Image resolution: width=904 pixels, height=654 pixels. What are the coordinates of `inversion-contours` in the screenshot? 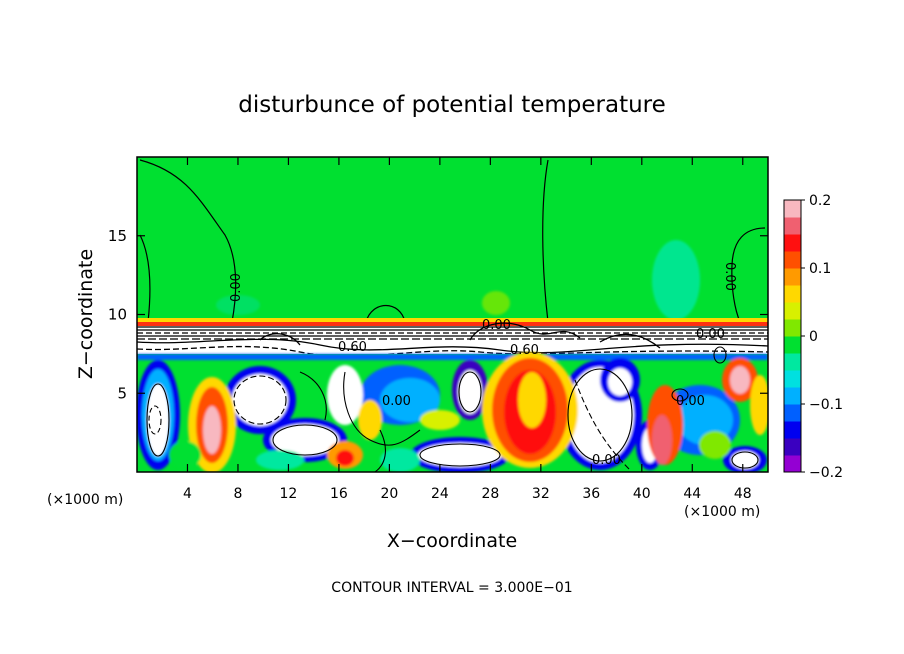 It's located at (452, 339).